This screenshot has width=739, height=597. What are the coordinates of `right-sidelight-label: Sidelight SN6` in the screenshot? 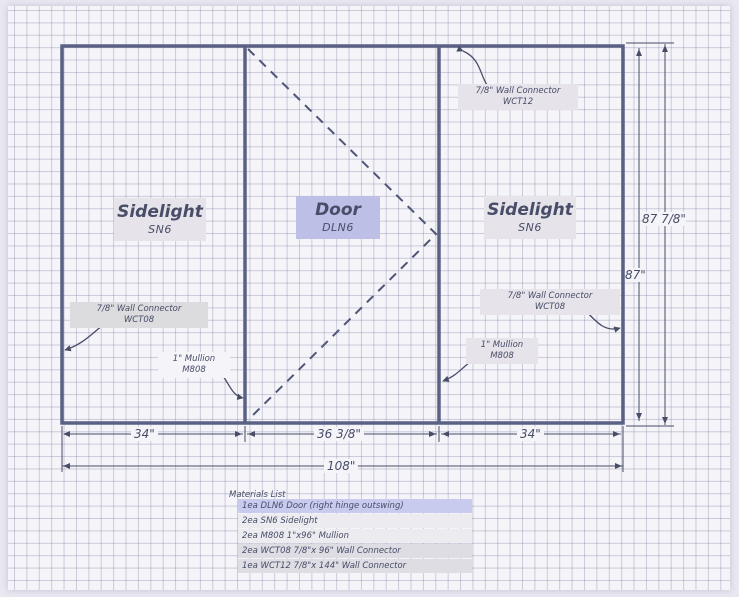 It's located at (530, 217).